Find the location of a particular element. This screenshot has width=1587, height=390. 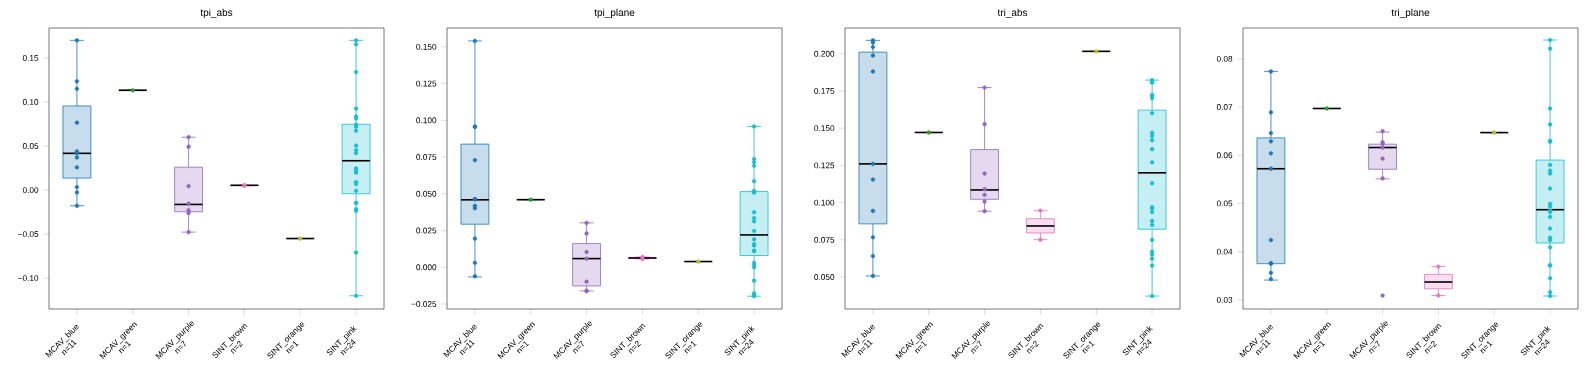

chart-title: tpi_abs is located at coordinates (216, 13).